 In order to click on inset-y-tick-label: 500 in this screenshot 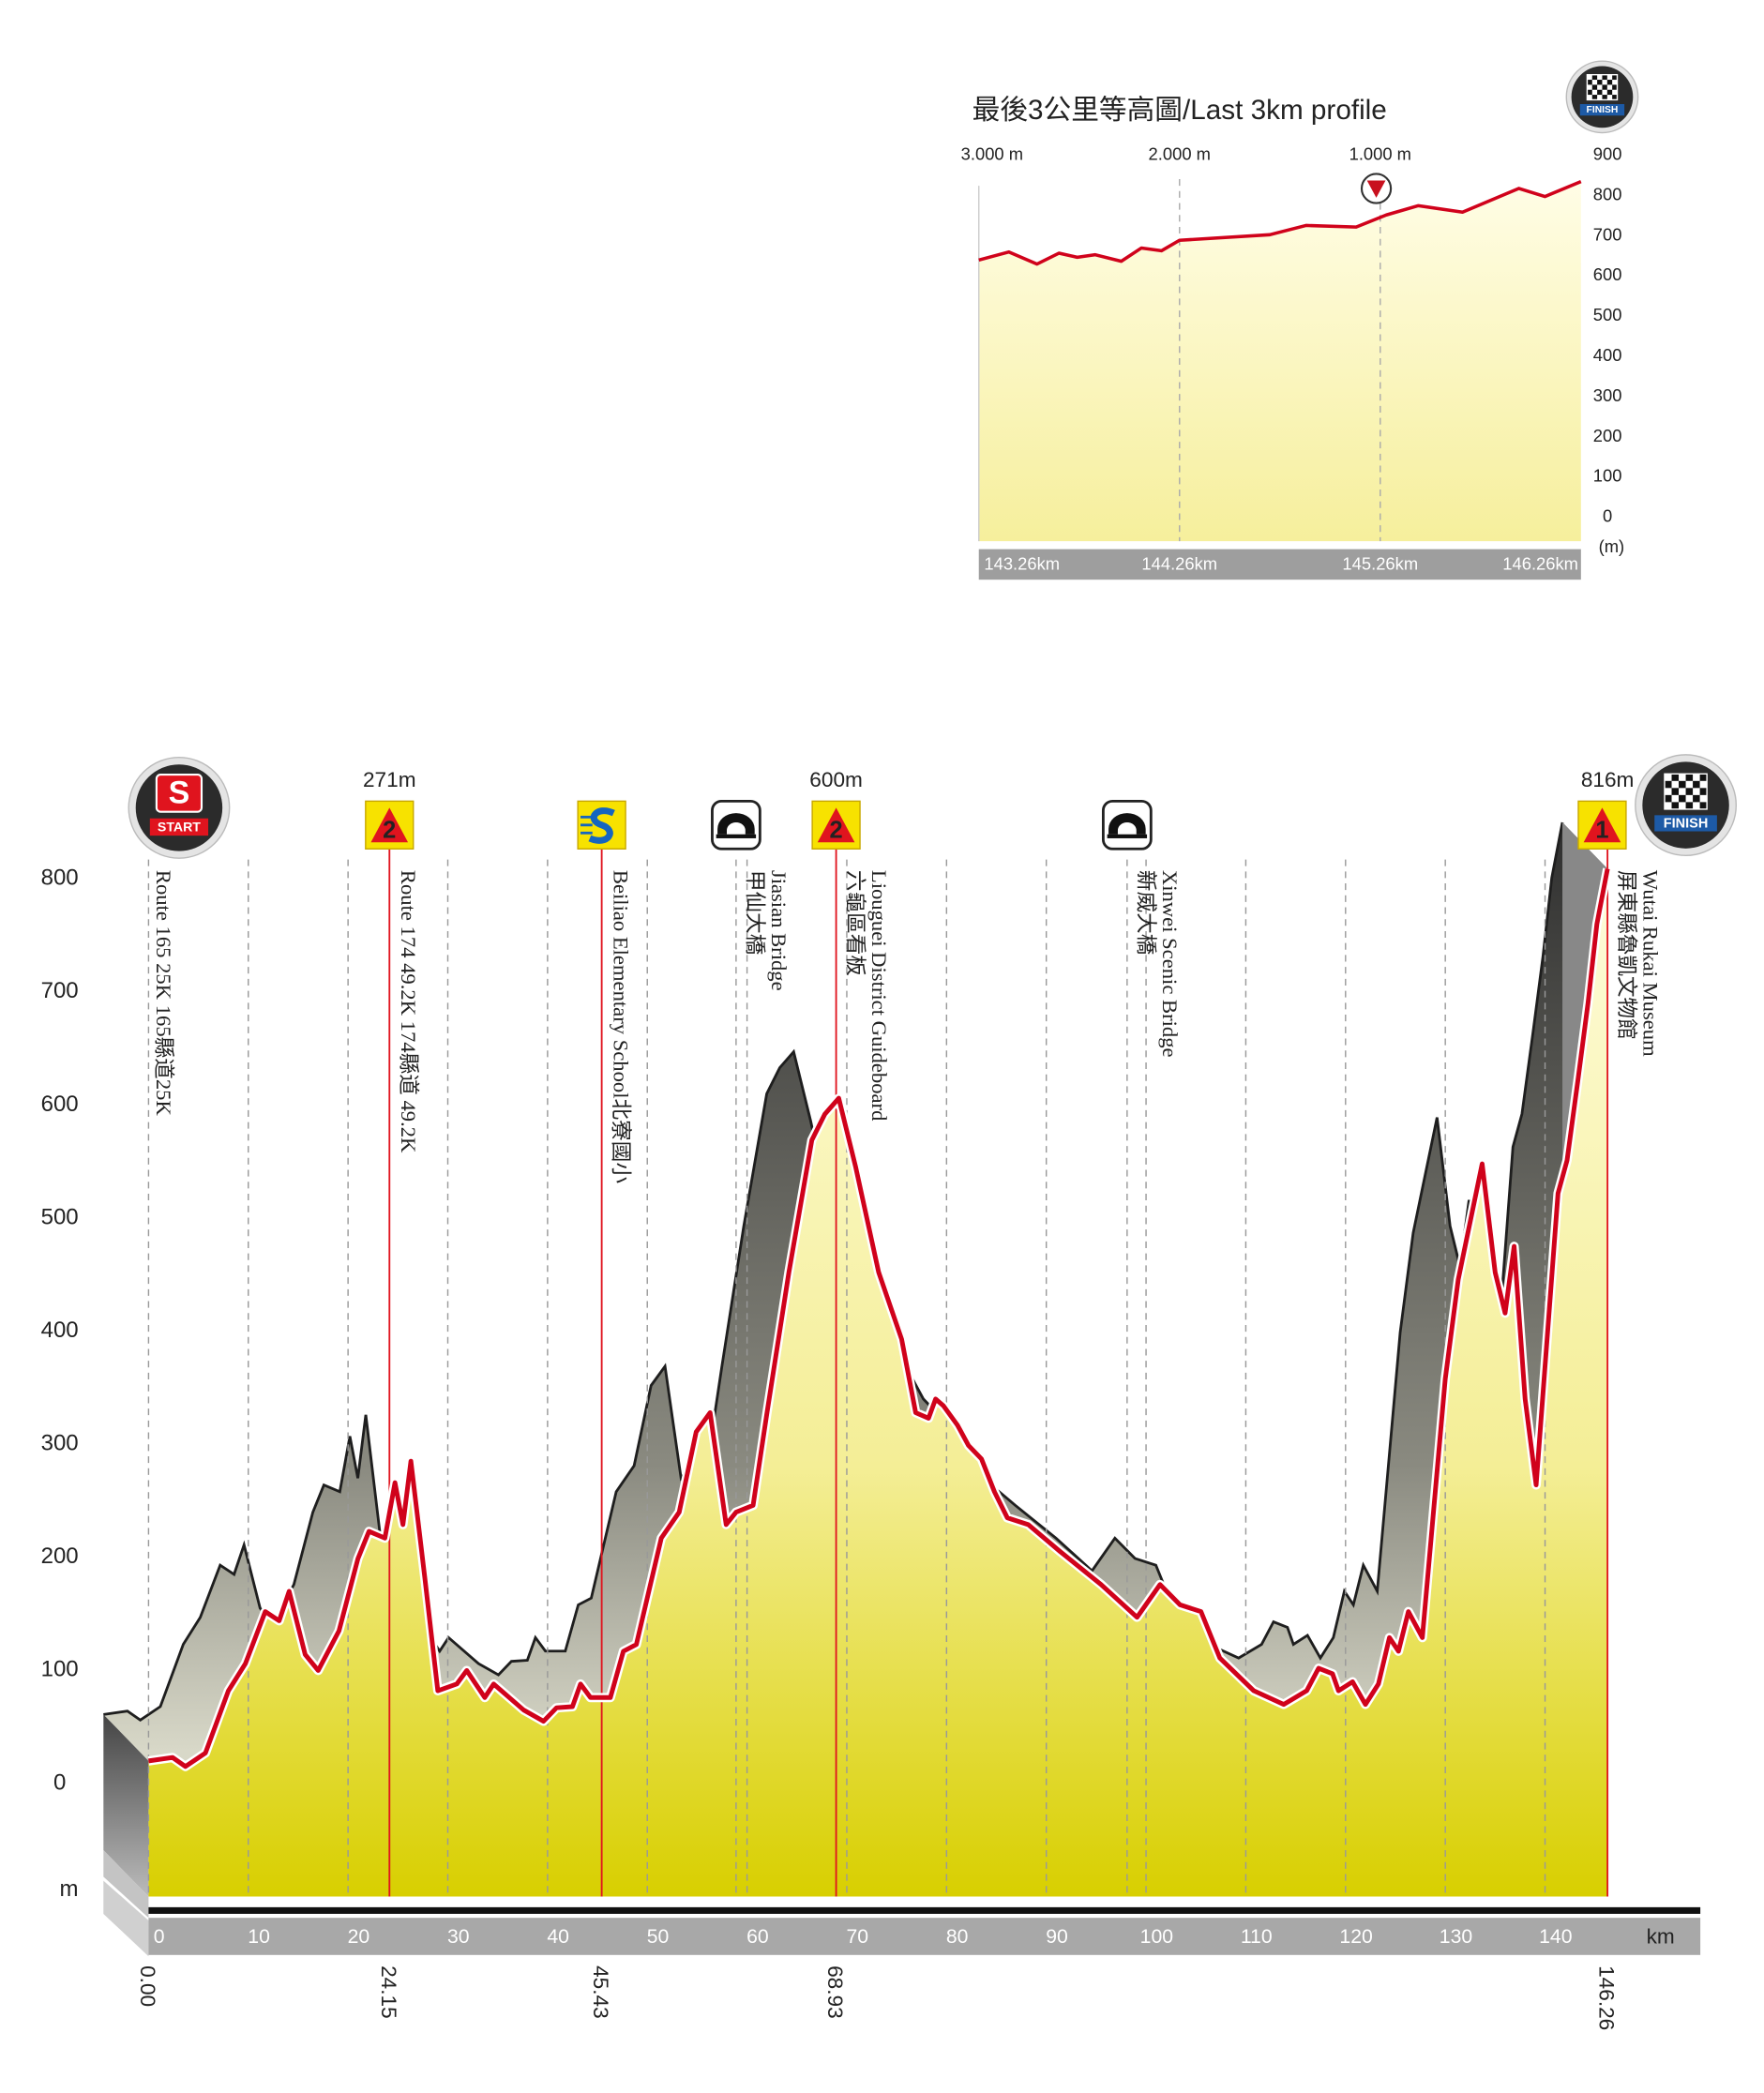, I will do `click(1607, 315)`.